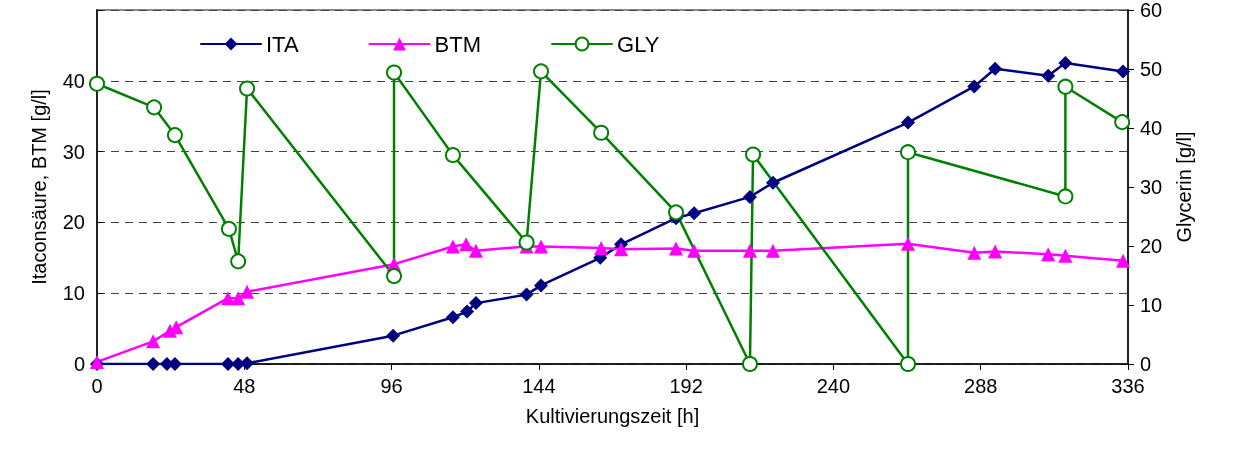 This screenshot has height=457, width=1237. I want to click on x-axis-title: Kultivierungszeit [h], so click(612, 416).